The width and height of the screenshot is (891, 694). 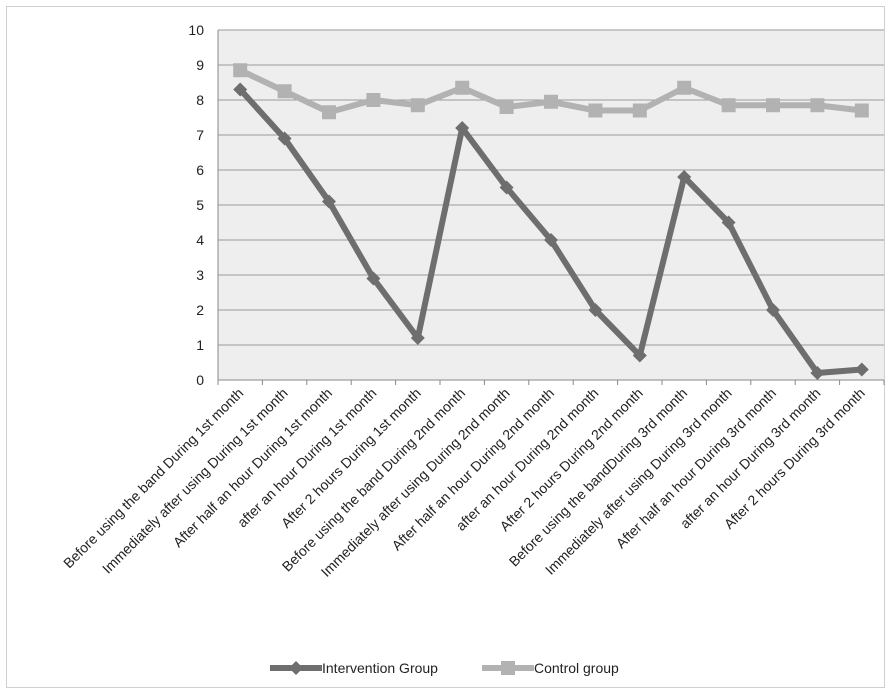 What do you see at coordinates (200, 65) in the screenshot?
I see `y-tick-label-9: 9` at bounding box center [200, 65].